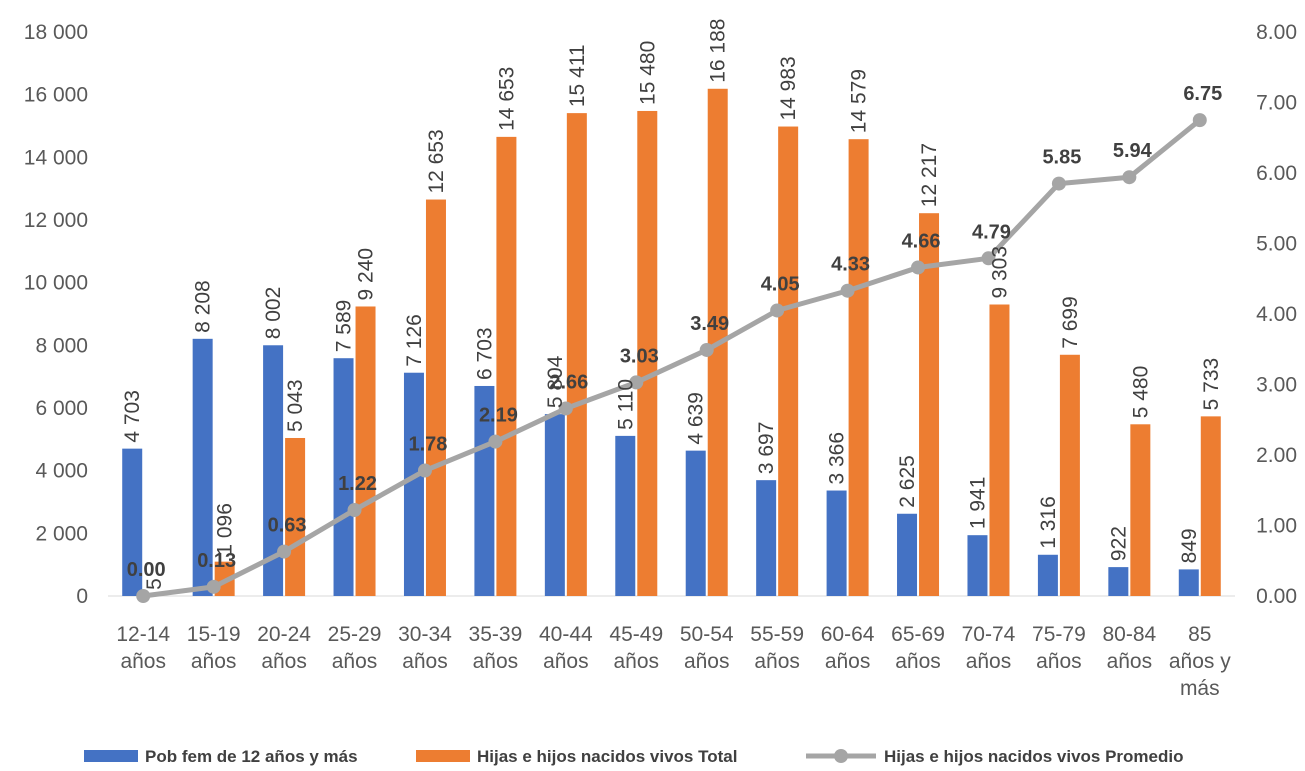  What do you see at coordinates (357, 484) in the screenshot?
I see `average-value-label: 1.22` at bounding box center [357, 484].